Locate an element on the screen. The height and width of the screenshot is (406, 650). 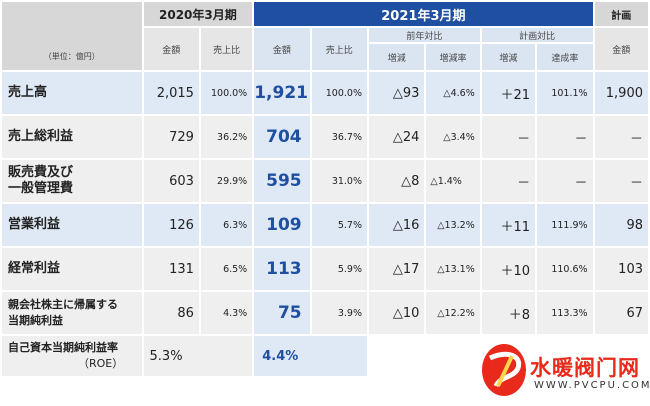
row-label: 営業利益 is located at coordinates (72, 225).